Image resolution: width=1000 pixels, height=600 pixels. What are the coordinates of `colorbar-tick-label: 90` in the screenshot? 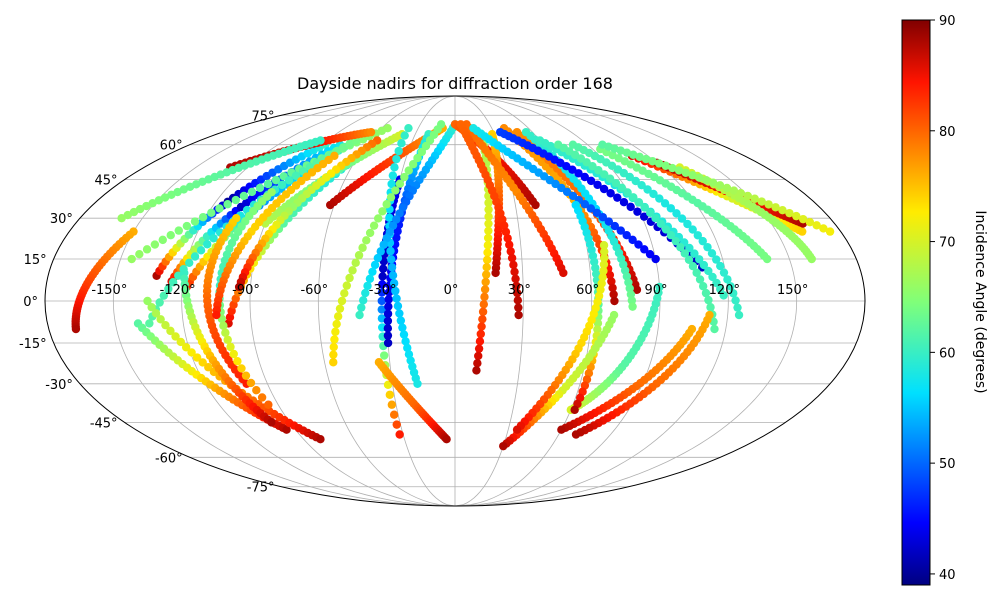 It's located at (947, 21).